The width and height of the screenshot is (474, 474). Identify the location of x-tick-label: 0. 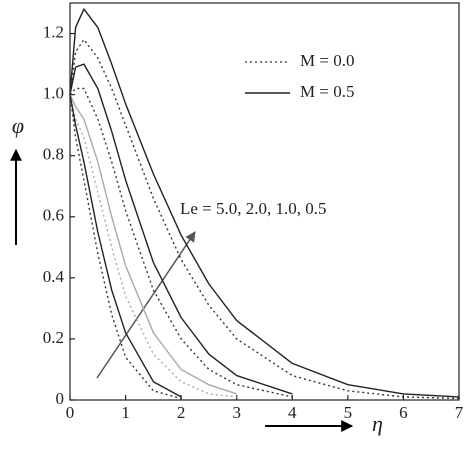
(70, 412).